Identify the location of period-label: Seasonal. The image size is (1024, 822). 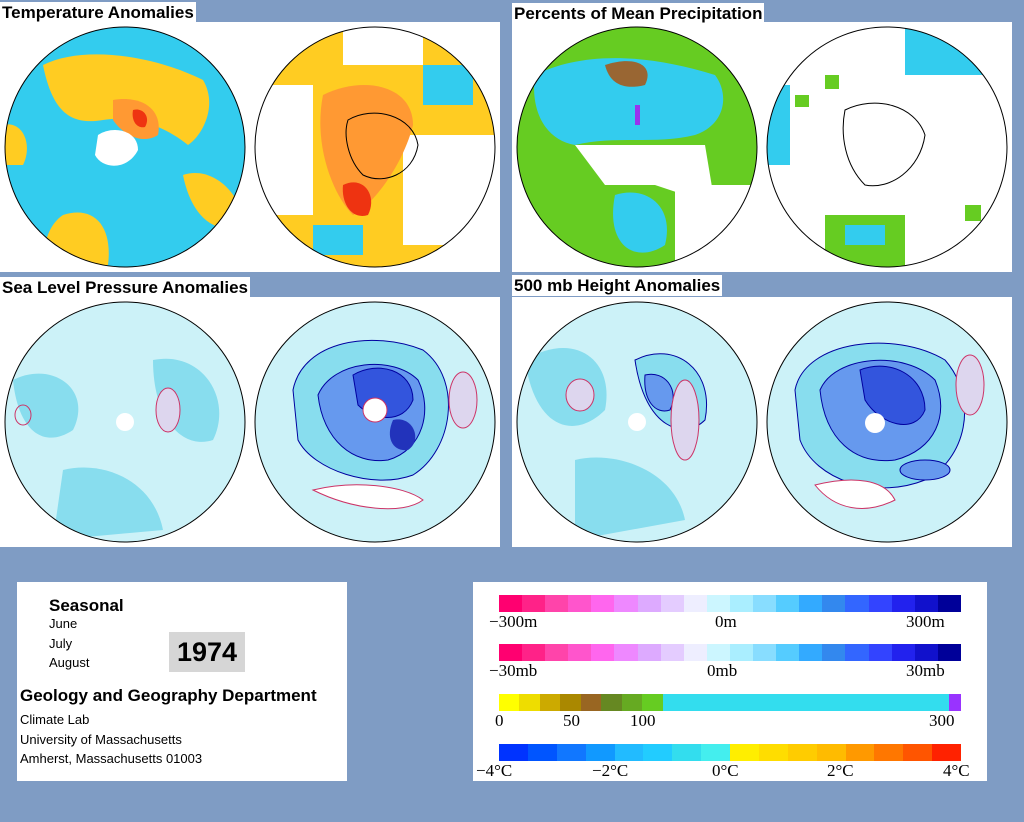
(86, 605).